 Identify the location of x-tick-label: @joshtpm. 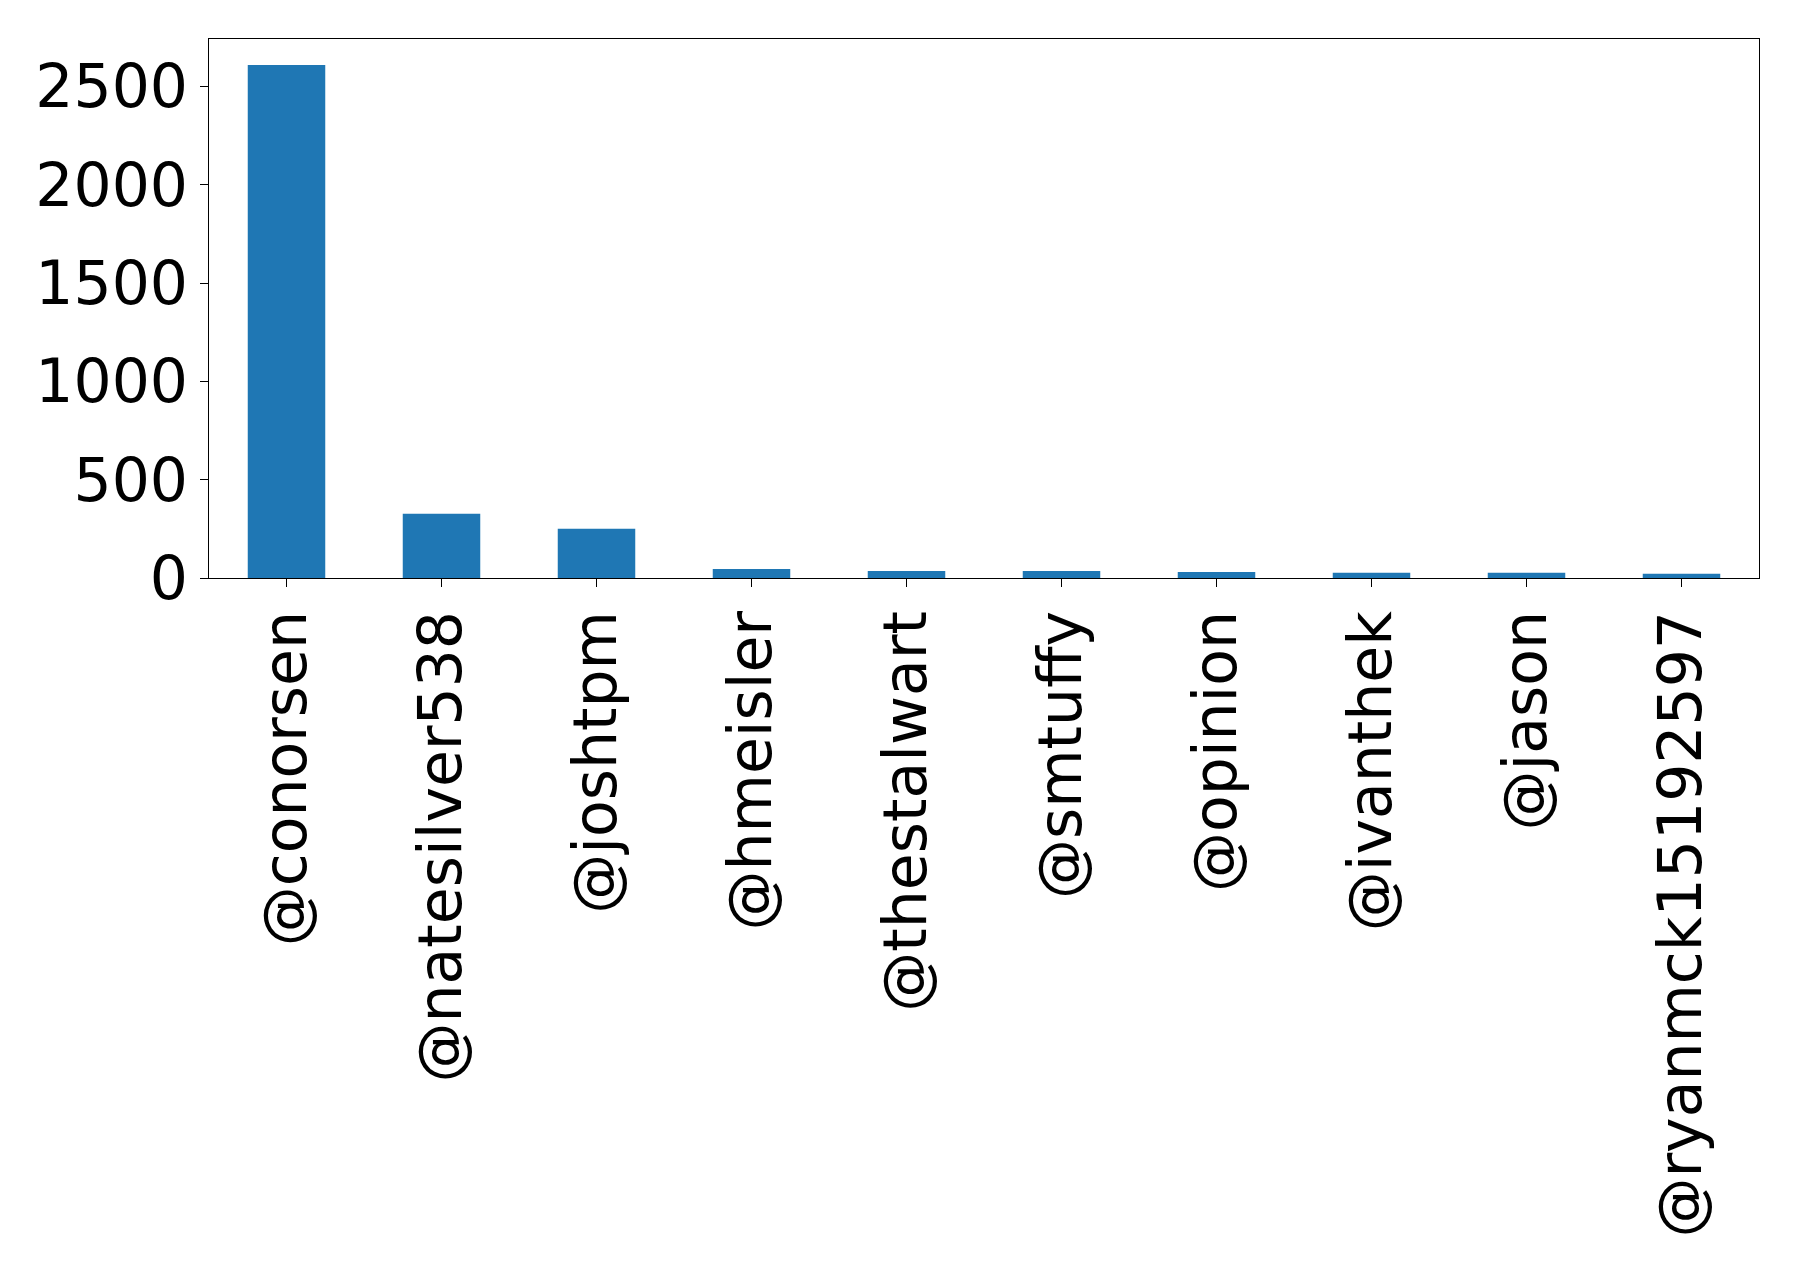
(595, 762).